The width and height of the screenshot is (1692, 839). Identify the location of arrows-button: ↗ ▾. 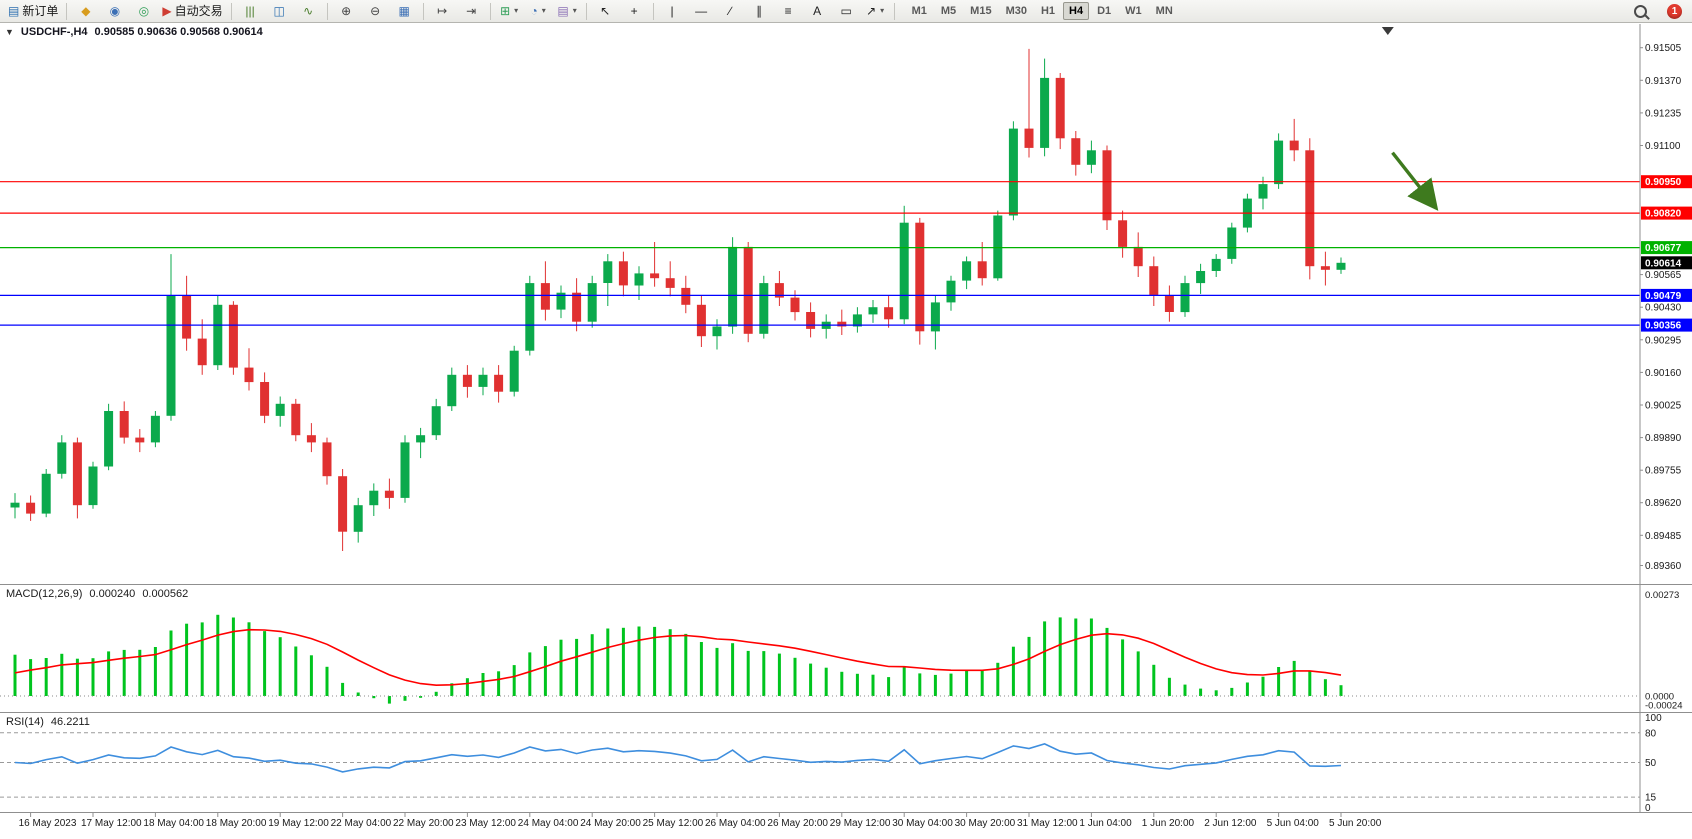
(875, 11).